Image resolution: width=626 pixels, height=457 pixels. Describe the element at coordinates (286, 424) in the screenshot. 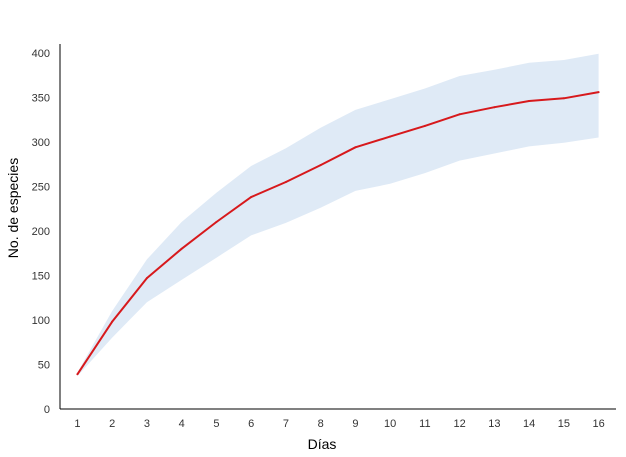

I see `x-tick-label: 7` at that location.